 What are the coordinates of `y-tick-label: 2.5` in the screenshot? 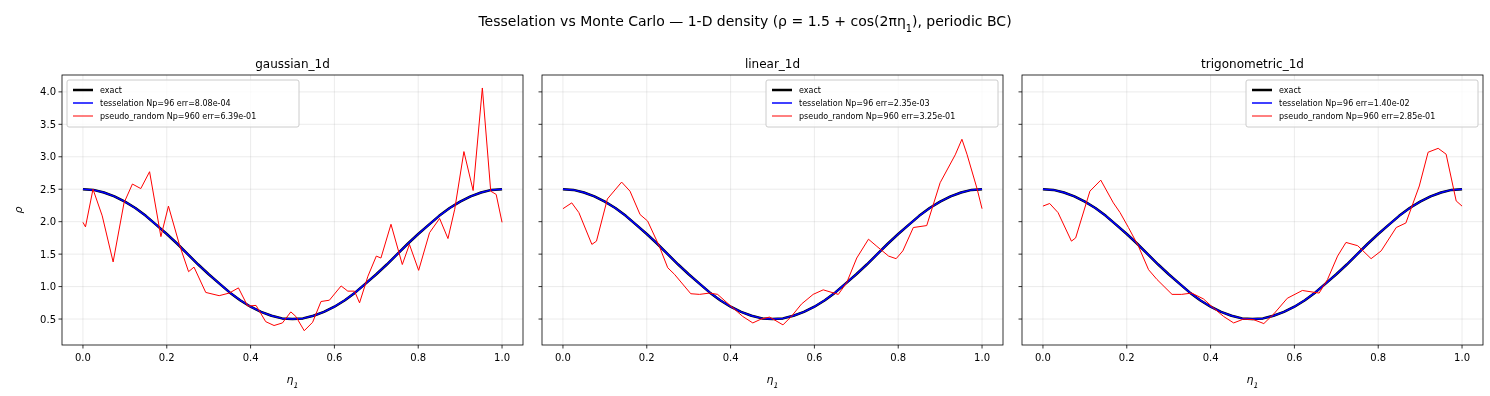 It's located at (48, 189).